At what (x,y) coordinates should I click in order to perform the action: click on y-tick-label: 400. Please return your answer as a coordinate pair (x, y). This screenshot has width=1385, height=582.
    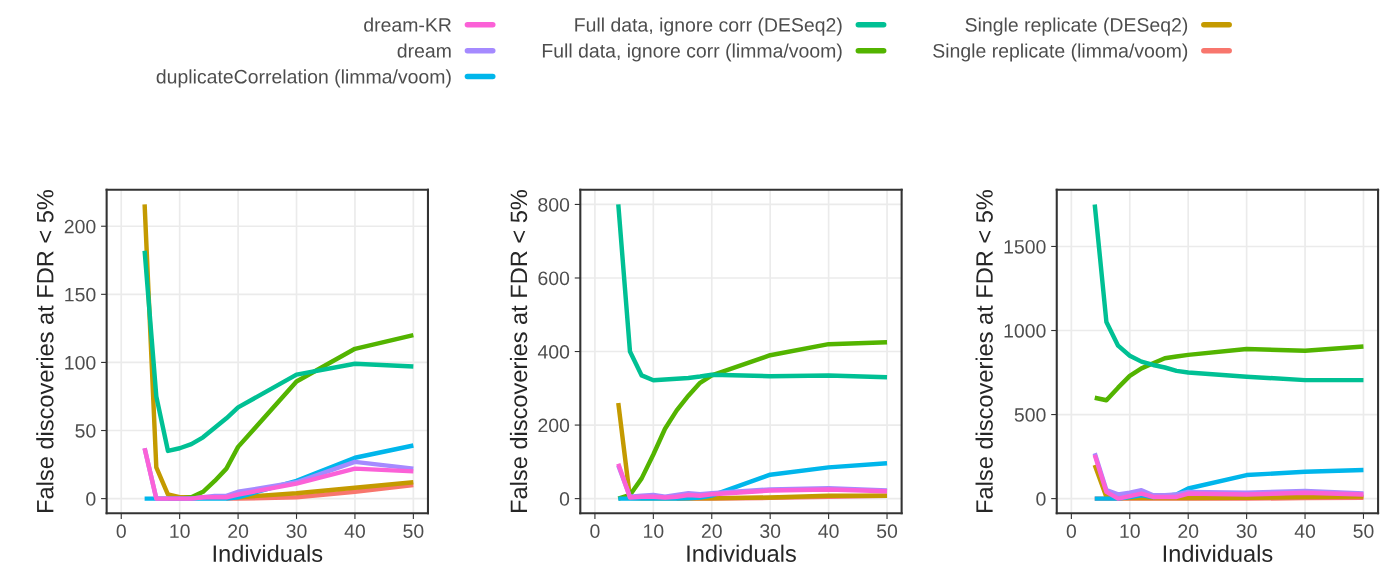
    Looking at the image, I should click on (553, 352).